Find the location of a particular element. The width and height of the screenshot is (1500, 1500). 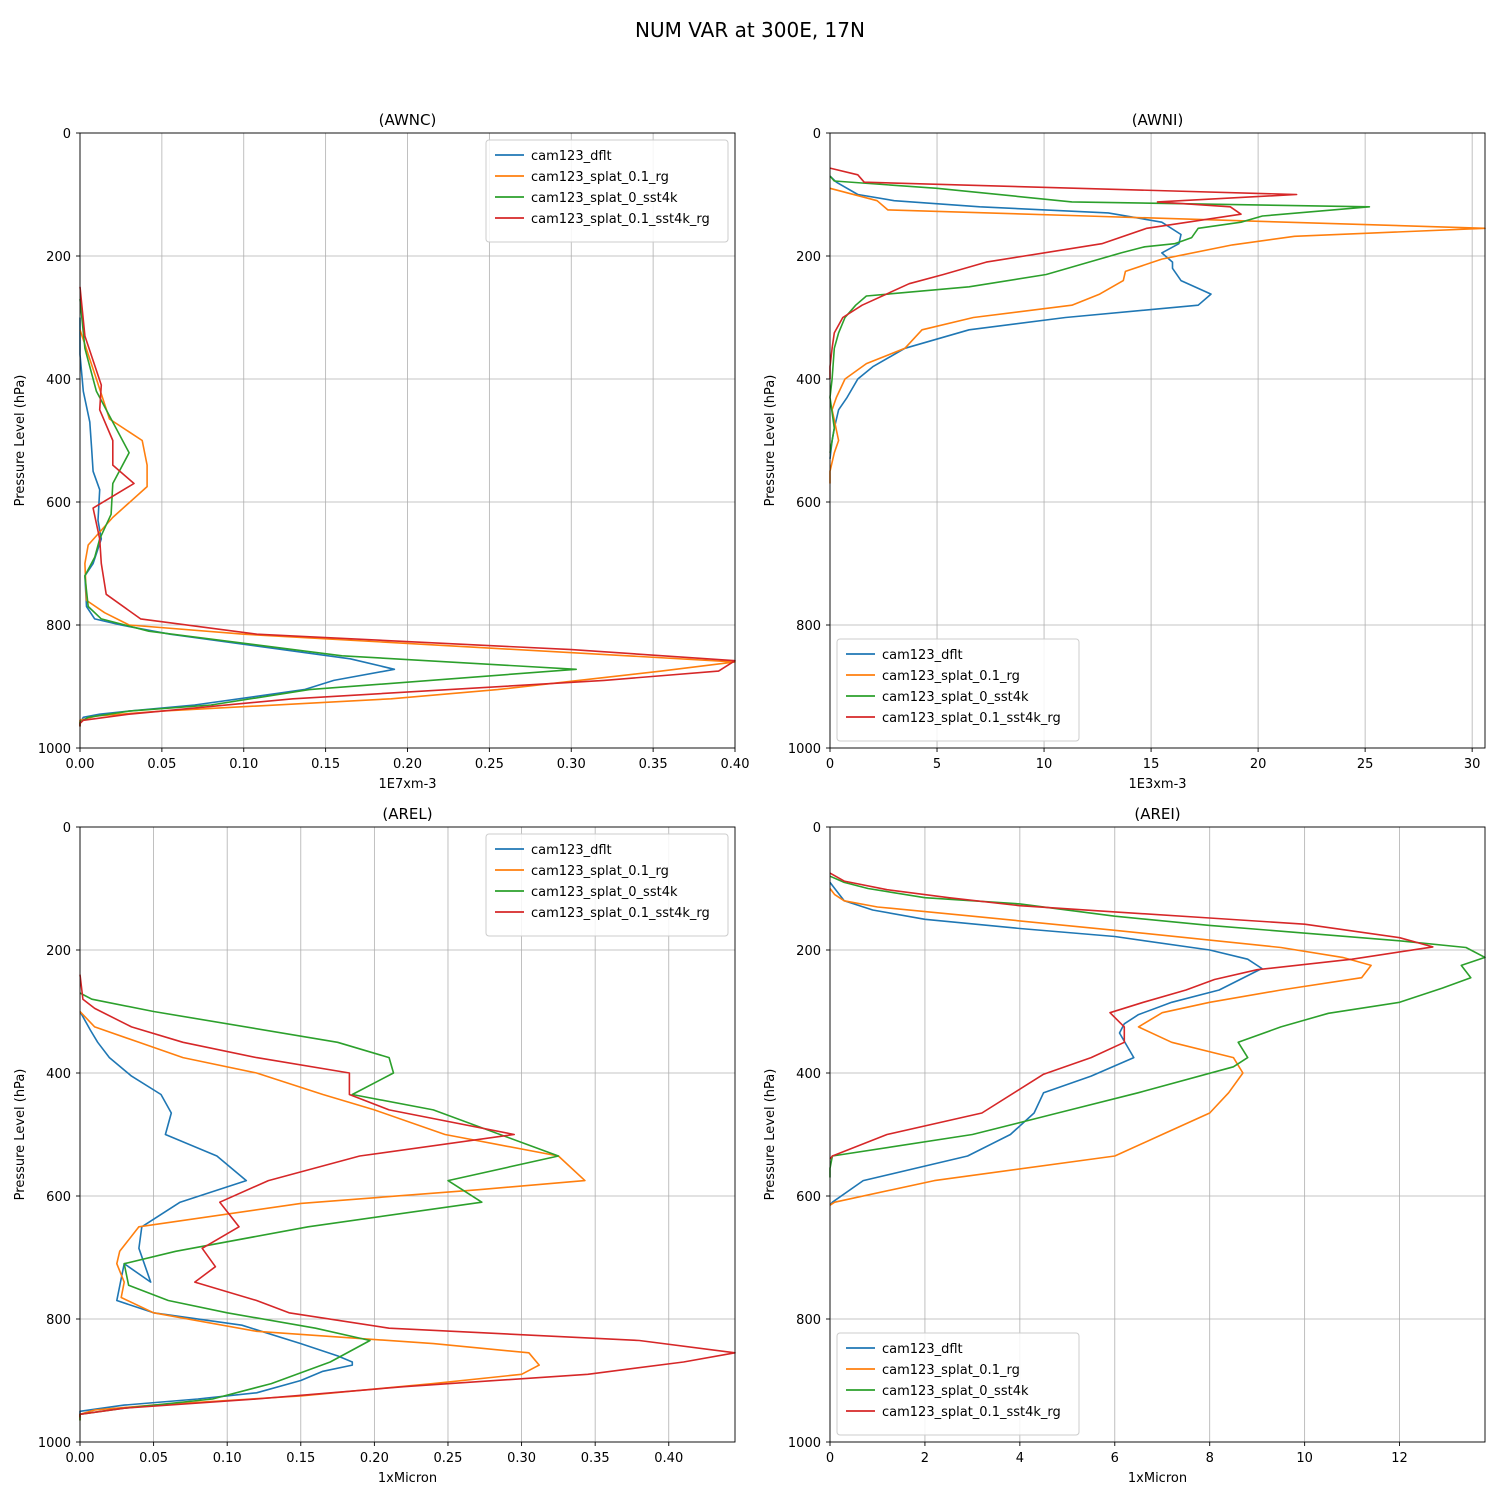

x-tick-label: 15 is located at coordinates (1151, 764).